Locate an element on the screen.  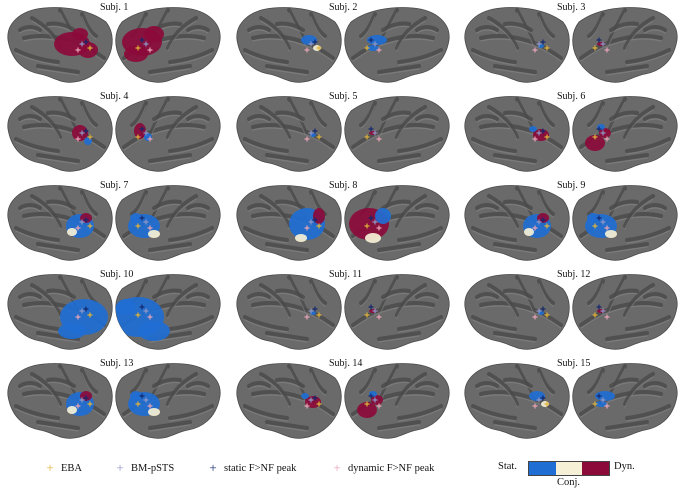
colorbar-static-segment is located at coordinates (542, 468).